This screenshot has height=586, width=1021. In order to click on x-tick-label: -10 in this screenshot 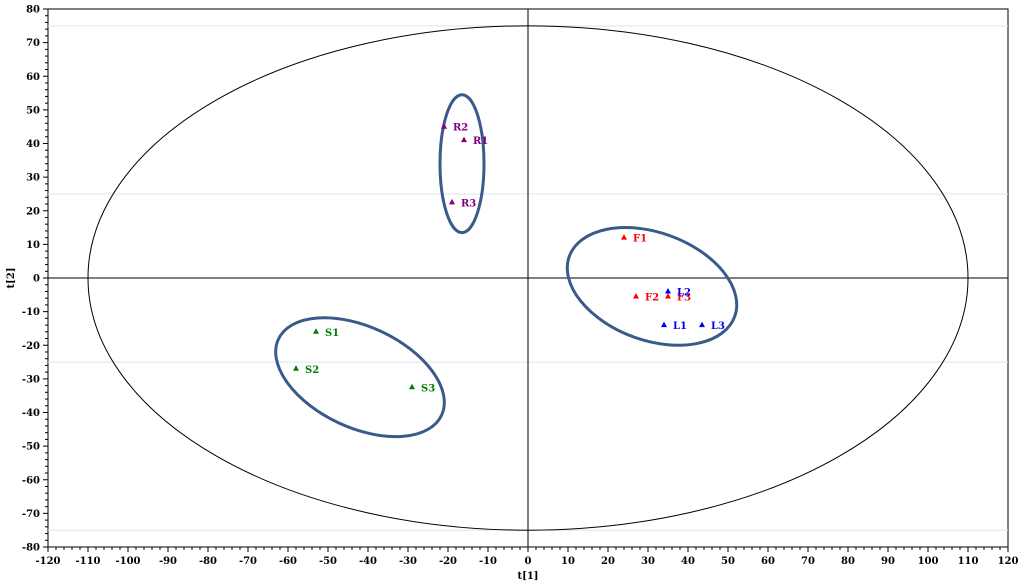, I will do `click(488, 561)`.